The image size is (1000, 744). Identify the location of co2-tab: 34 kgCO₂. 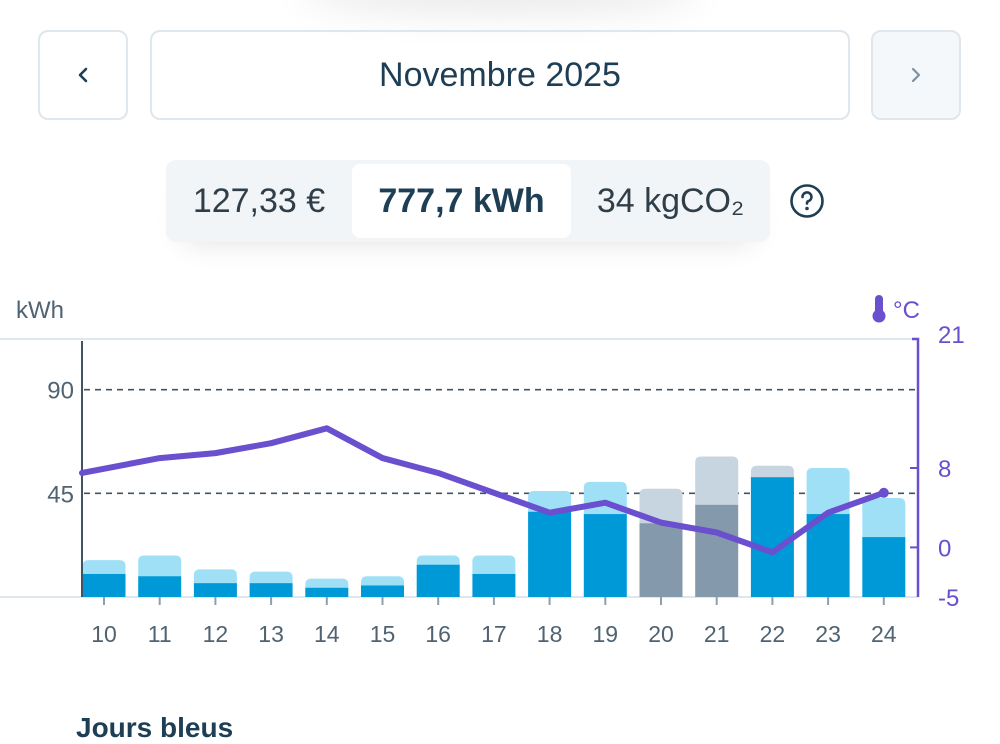
(670, 200).